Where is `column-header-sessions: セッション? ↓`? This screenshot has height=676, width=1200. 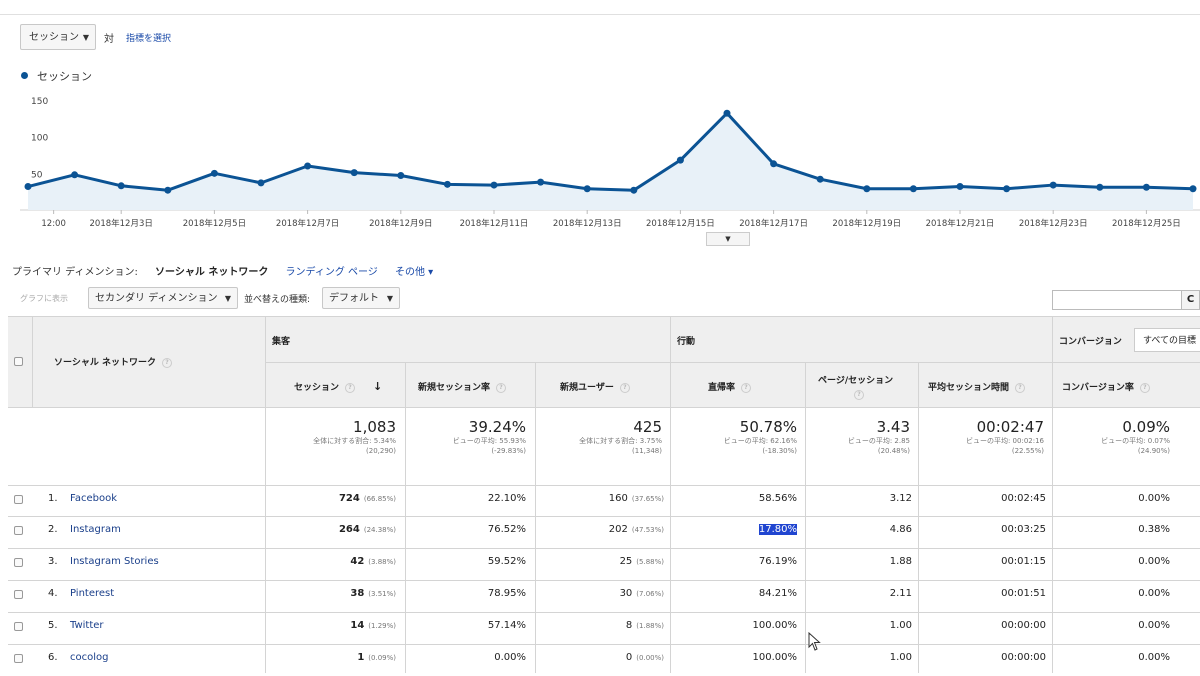
column-header-sessions: セッション? ↓ is located at coordinates (338, 386).